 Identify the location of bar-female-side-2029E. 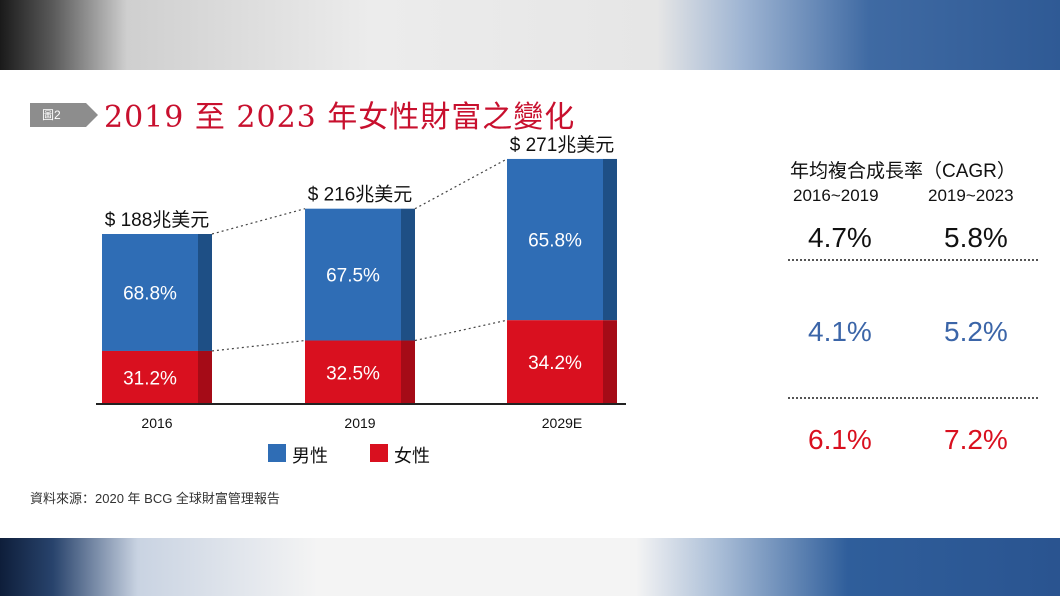
(610, 362).